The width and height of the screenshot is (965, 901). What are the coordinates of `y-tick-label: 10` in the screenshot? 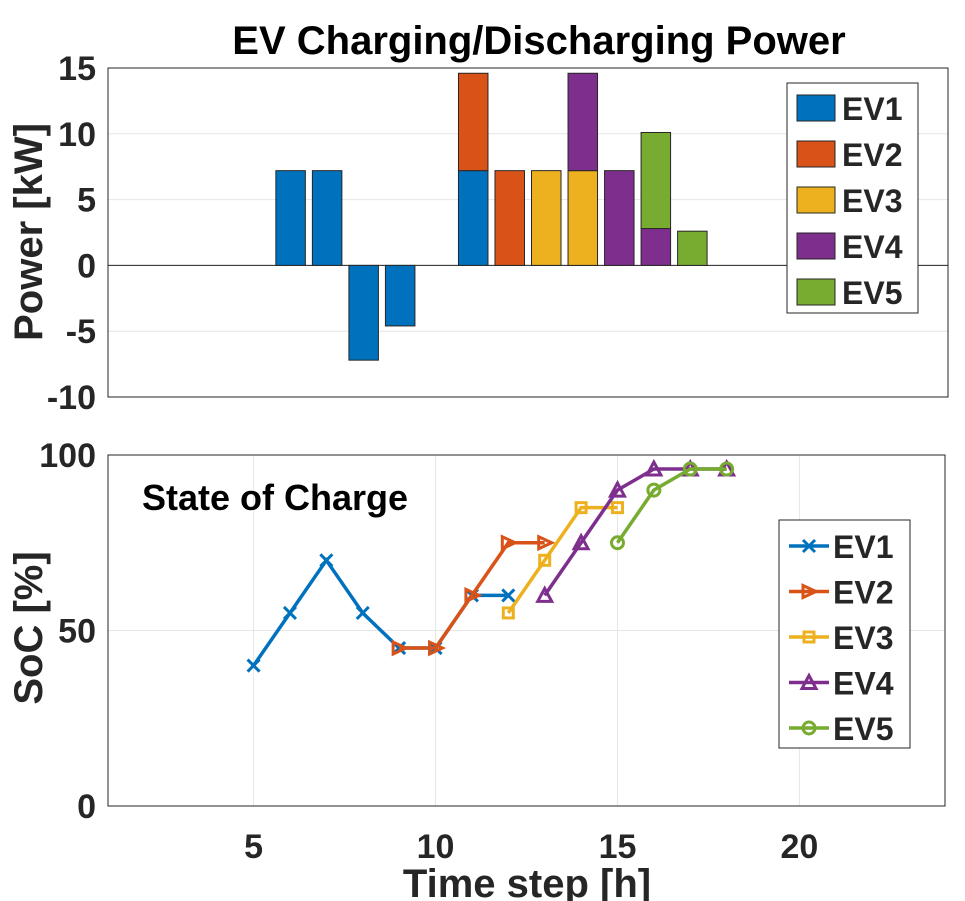 It's located at (77, 135).